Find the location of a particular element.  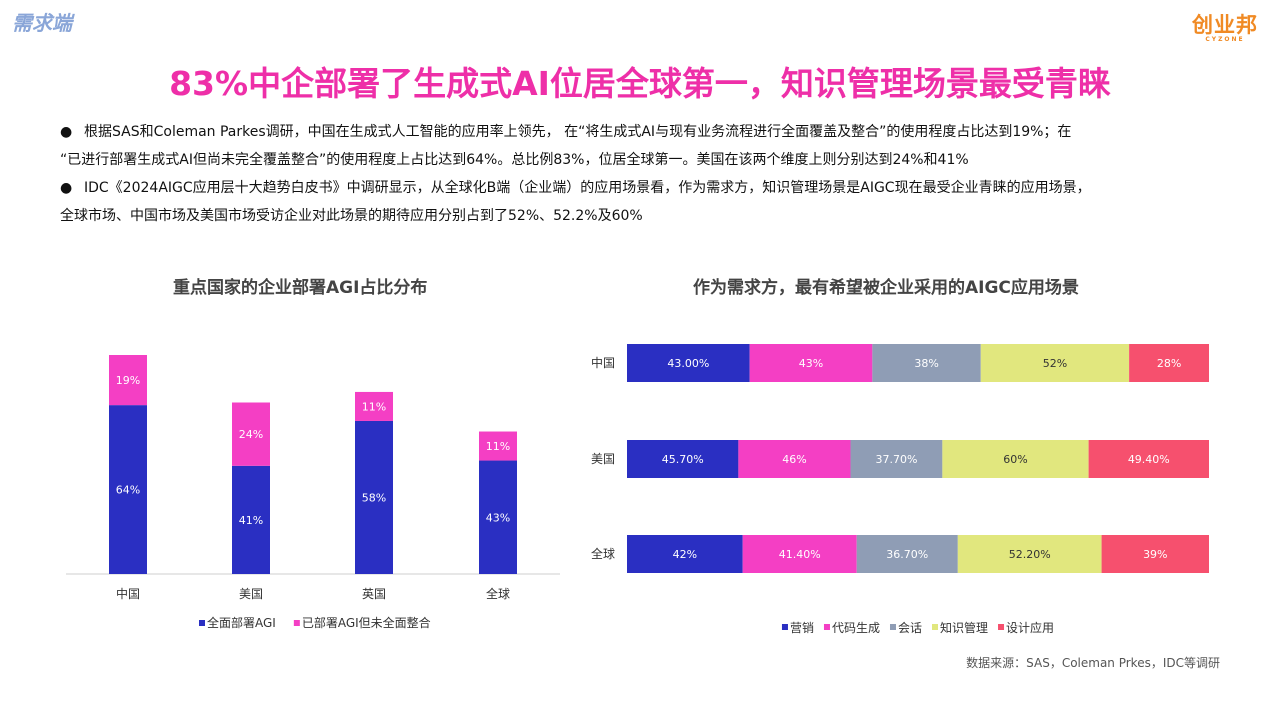

data-label: 58% is located at coordinates (374, 497).